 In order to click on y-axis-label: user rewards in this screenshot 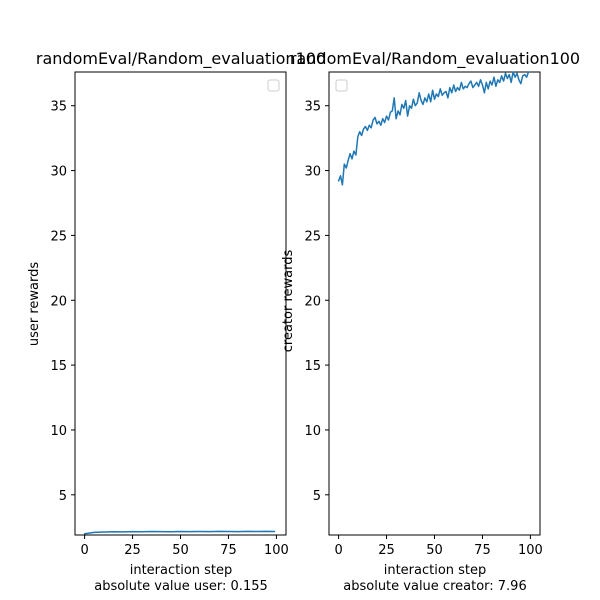, I will do `click(34, 304)`.